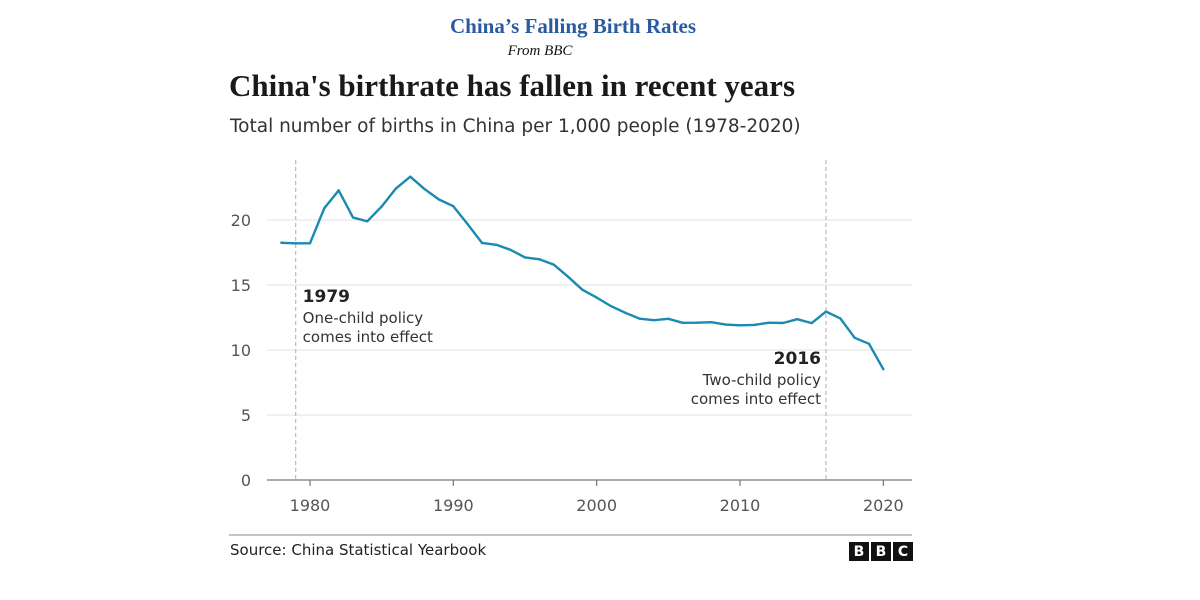 The width and height of the screenshot is (1200, 600). Describe the element at coordinates (903, 551) in the screenshot. I see `logo-letter: C` at that location.